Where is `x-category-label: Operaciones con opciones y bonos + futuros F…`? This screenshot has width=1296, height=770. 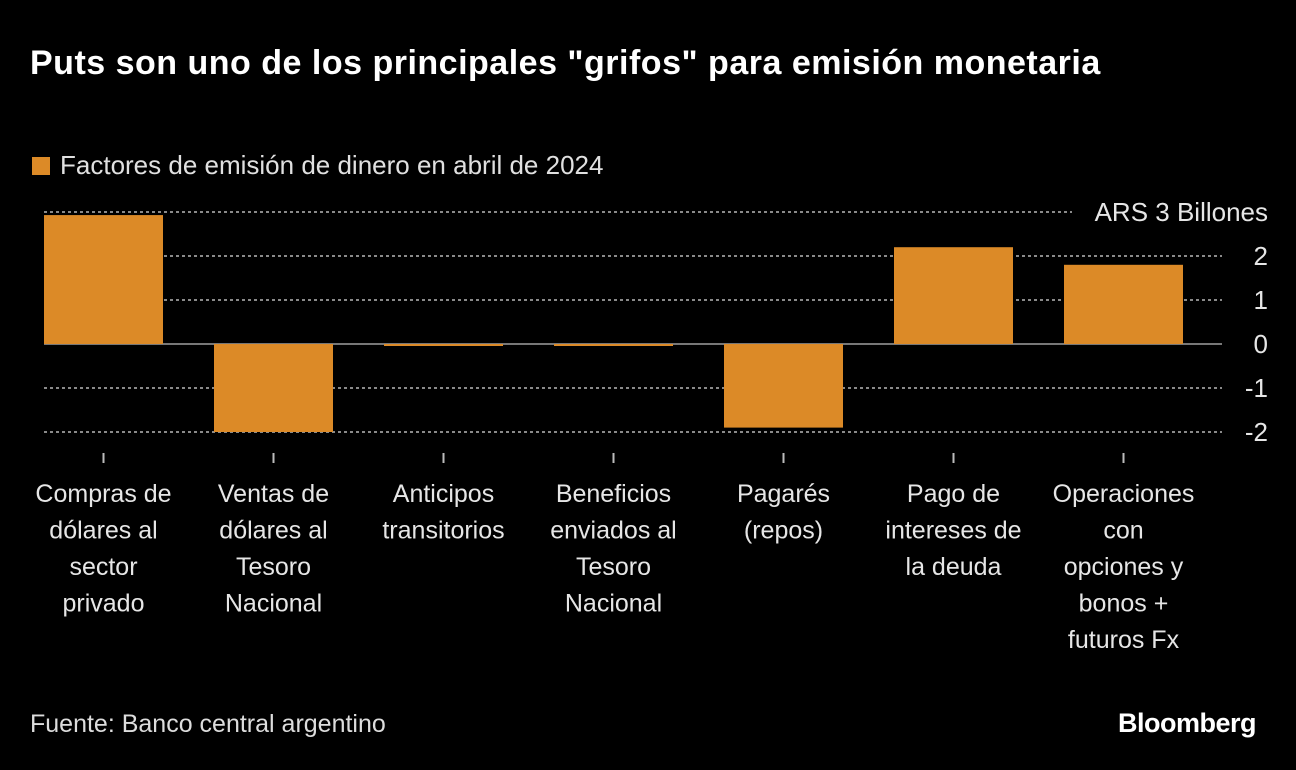
x-category-label: Operaciones con opciones y bonos + futuros F… is located at coordinates (1124, 567).